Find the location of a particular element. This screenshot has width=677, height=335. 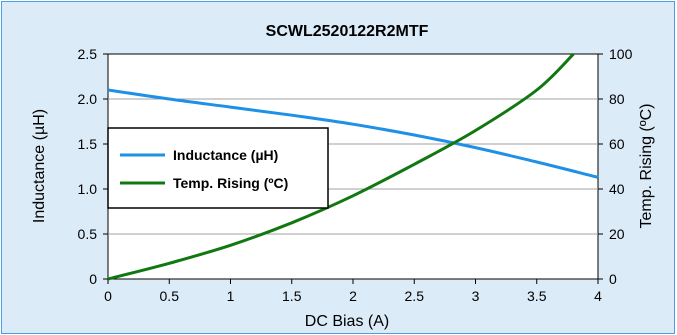

left-axis-ticks: 0 0.5 1.0 1.5 2.0 2.5 is located at coordinates (93, 166).